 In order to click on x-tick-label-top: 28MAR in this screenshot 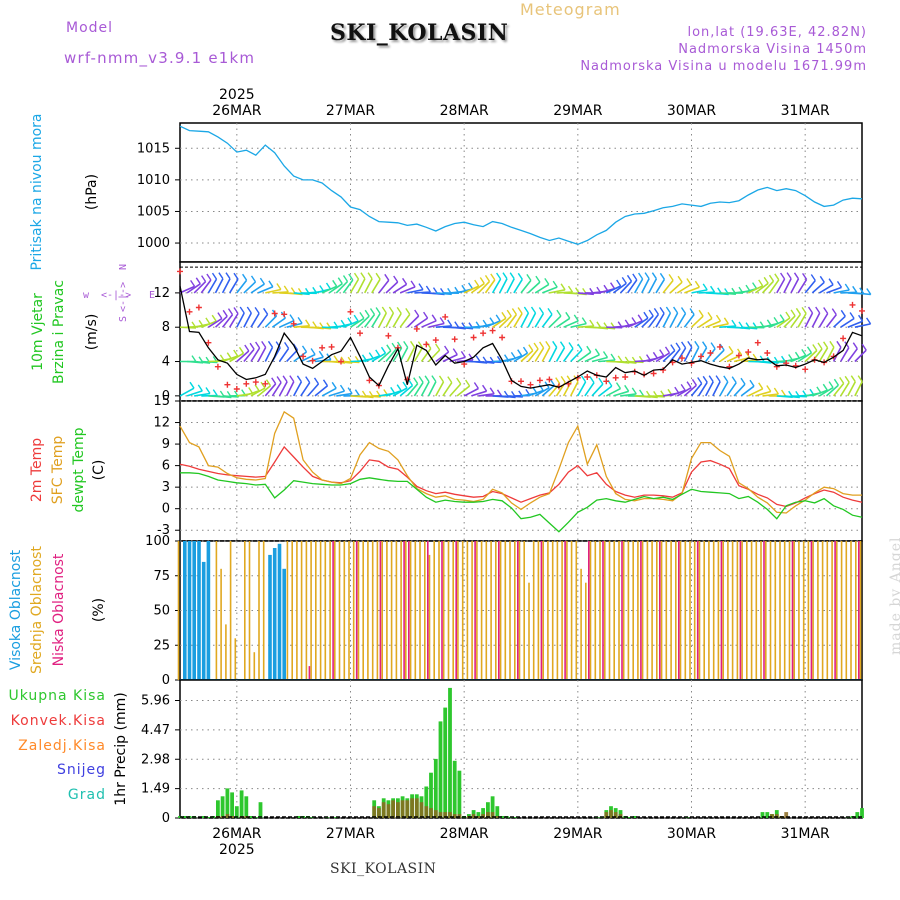, I will do `click(464, 111)`.